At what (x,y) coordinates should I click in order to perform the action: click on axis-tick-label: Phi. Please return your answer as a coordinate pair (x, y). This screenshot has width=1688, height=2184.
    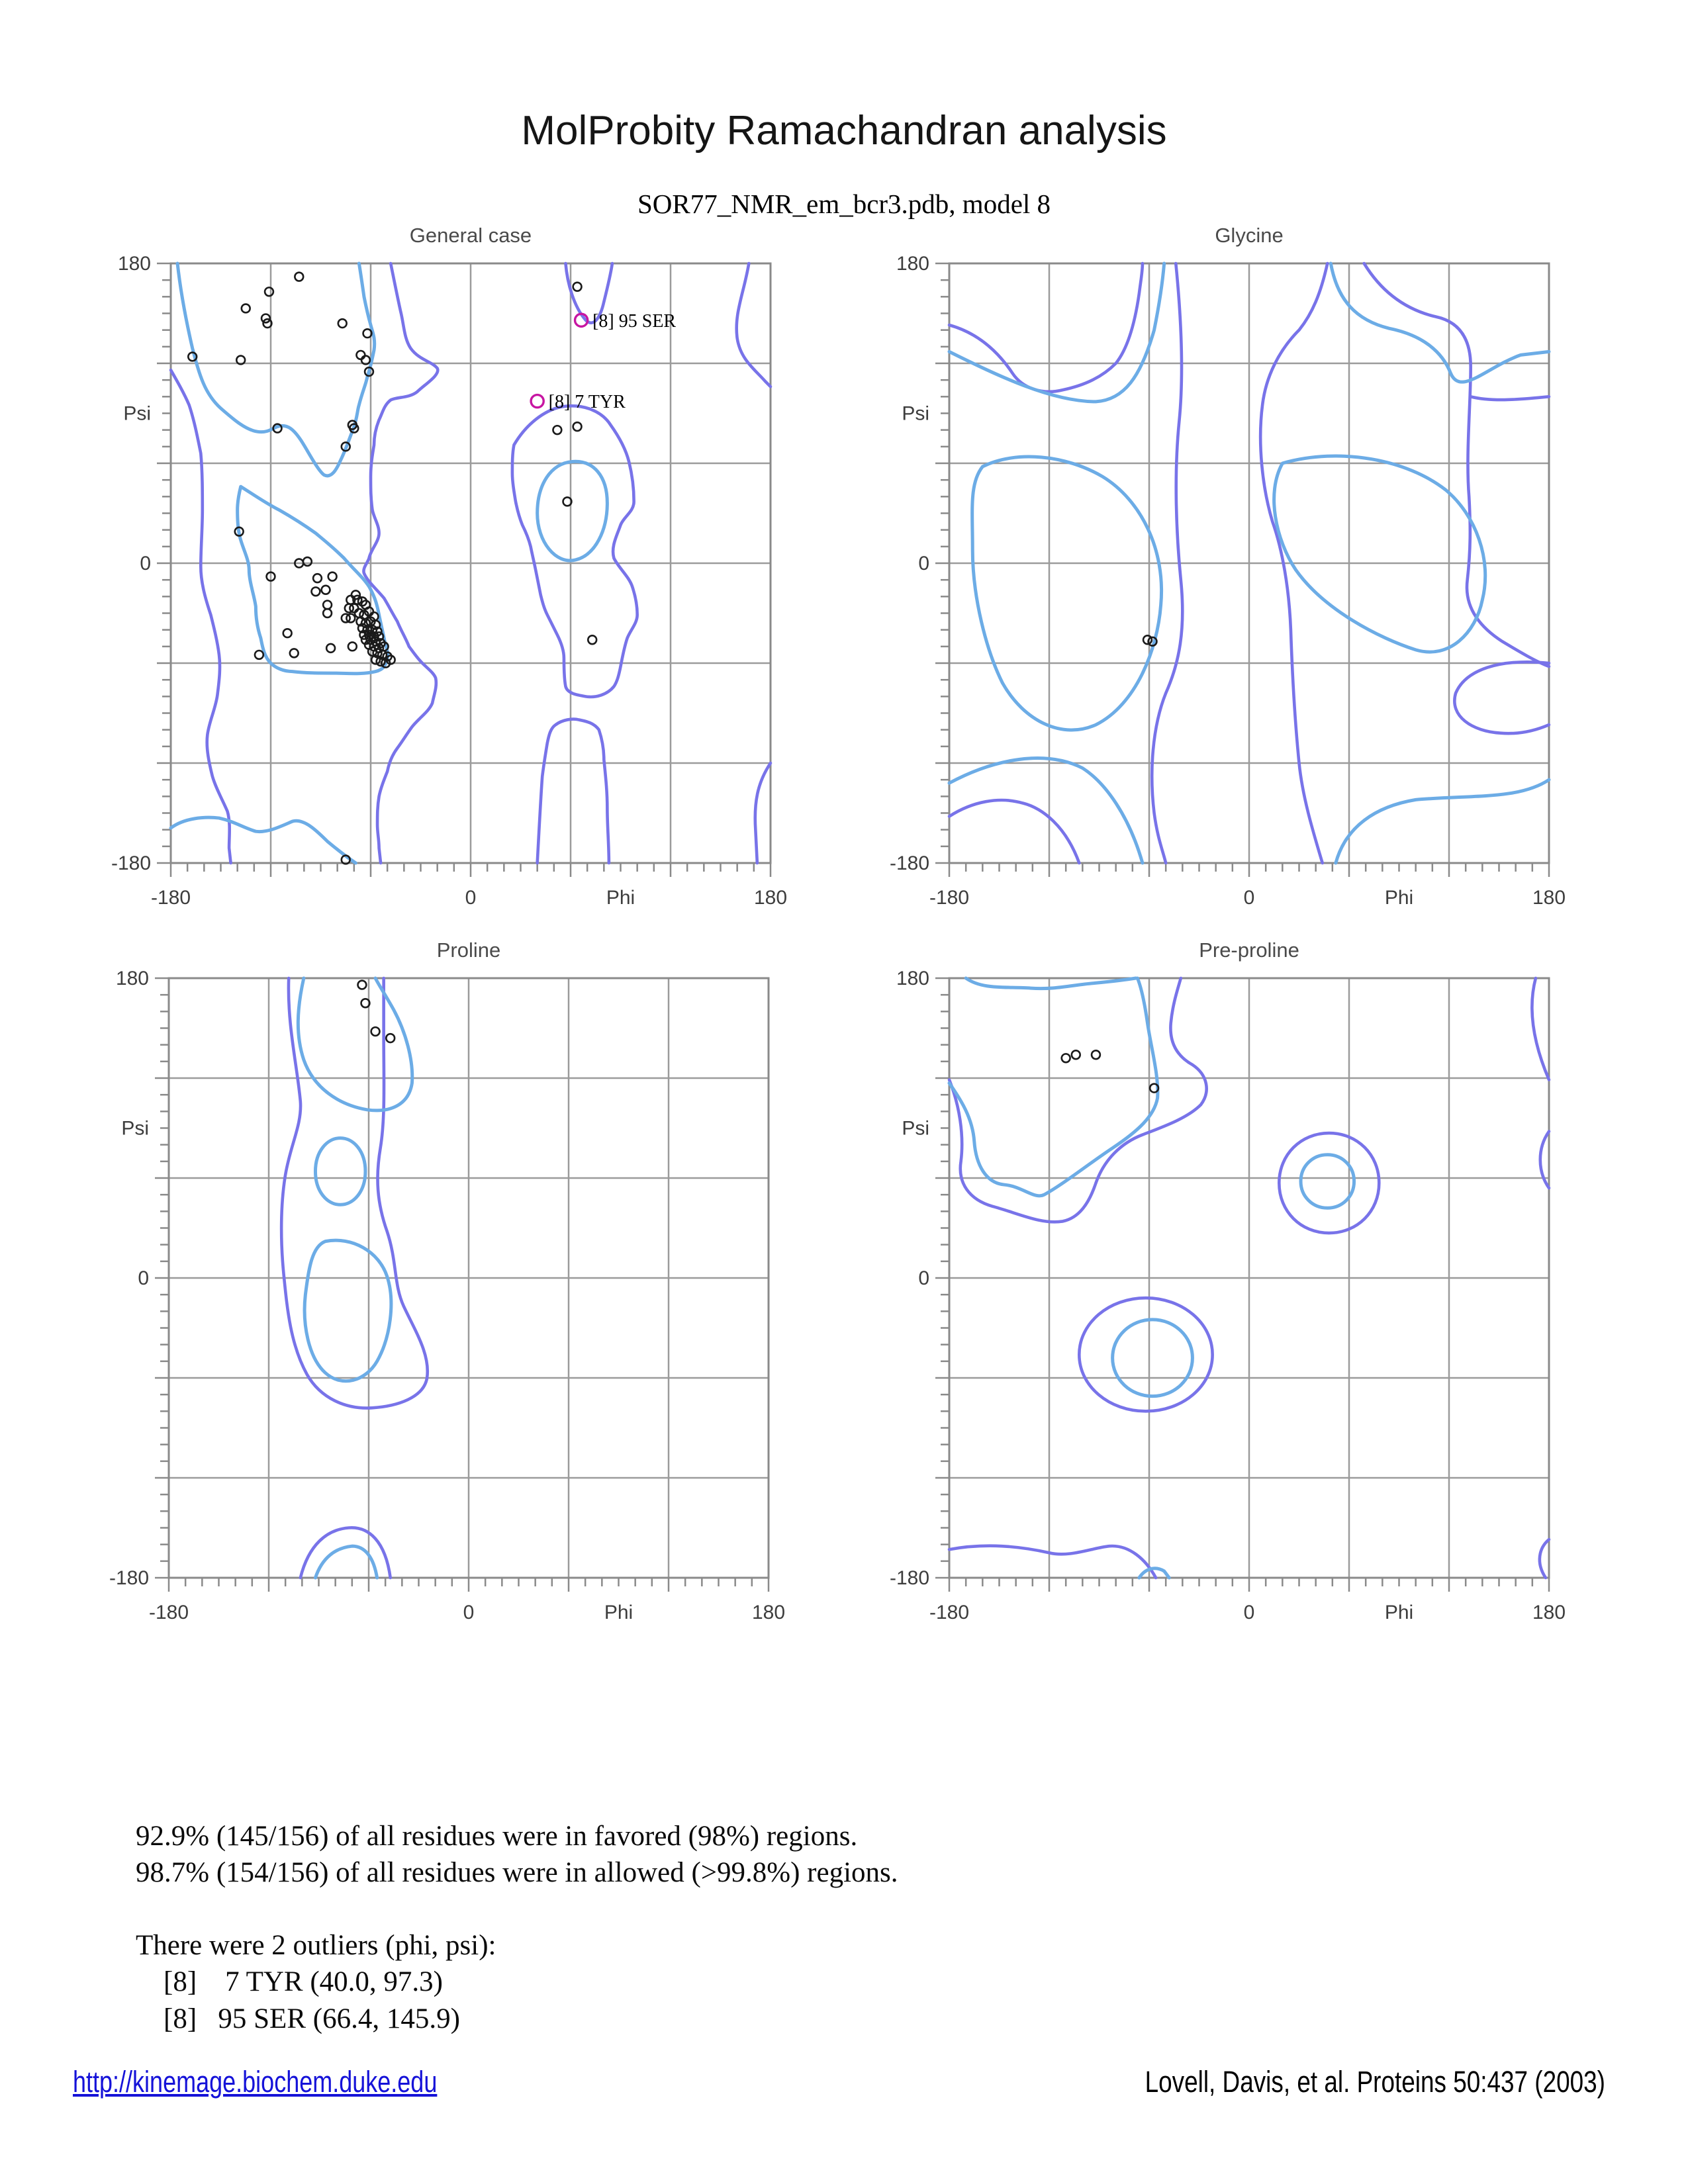
    Looking at the image, I should click on (1399, 1612).